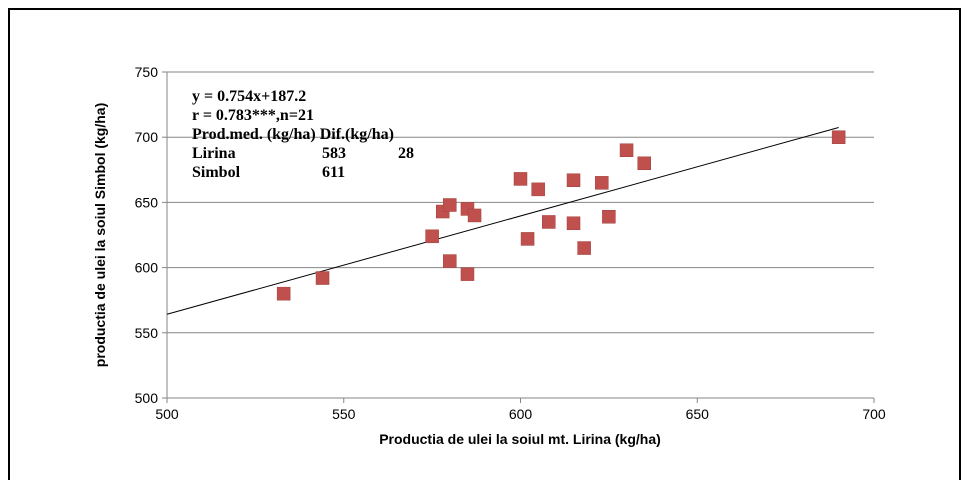  I want to click on y-tick-label: 500, so click(147, 398).